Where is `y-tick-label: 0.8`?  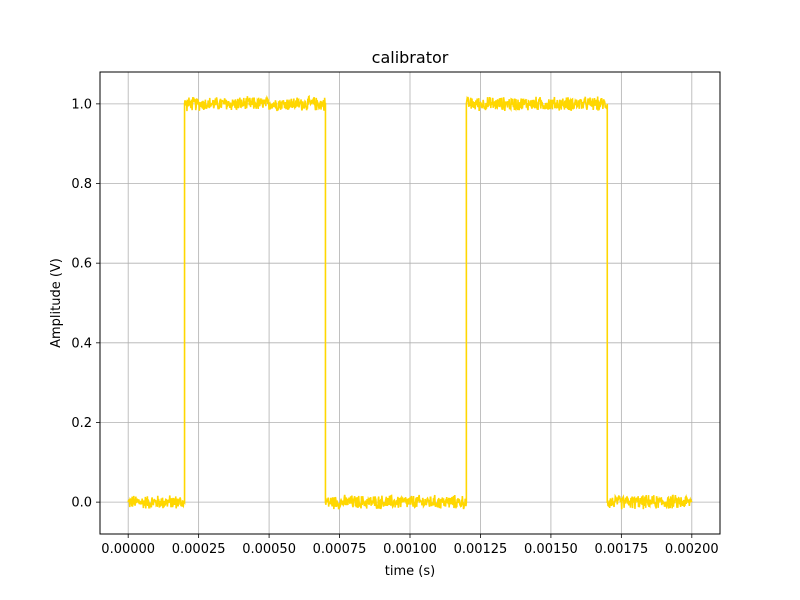
y-tick-label: 0.8 is located at coordinates (81, 184).